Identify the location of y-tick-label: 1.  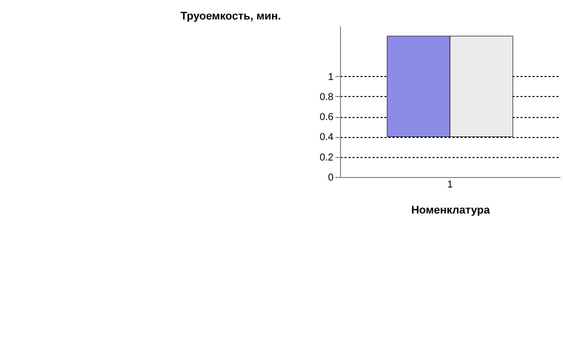
(331, 77).